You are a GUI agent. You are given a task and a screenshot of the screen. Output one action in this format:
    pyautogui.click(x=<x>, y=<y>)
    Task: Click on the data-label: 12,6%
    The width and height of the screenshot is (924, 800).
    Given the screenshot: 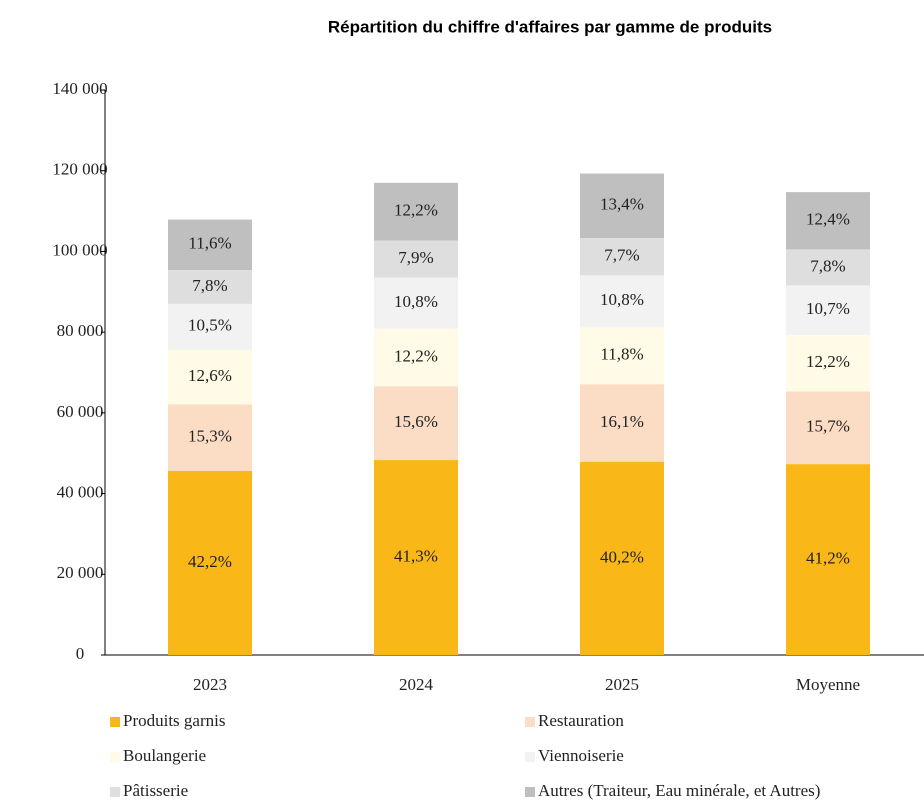 What is the action you would take?
    pyautogui.click(x=210, y=375)
    